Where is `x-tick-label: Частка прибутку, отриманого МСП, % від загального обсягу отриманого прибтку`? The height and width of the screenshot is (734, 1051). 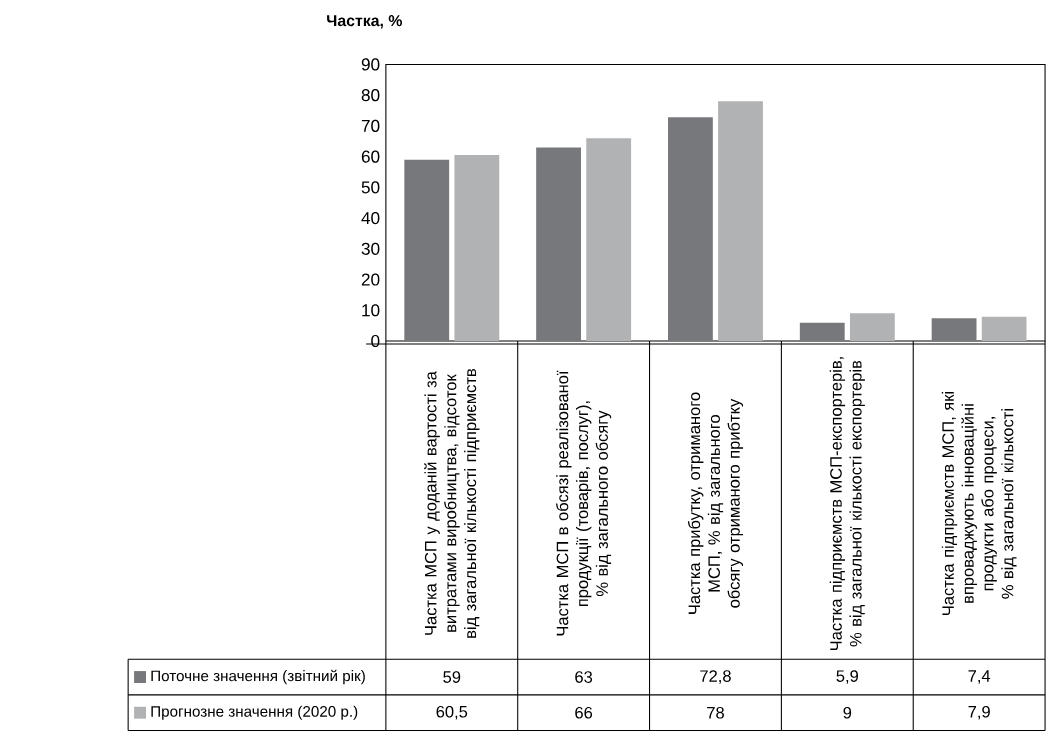
x-tick-label: Частка прибутку, отриманого МСП, % від загального обсягу отриманого прибтку is located at coordinates (715, 503).